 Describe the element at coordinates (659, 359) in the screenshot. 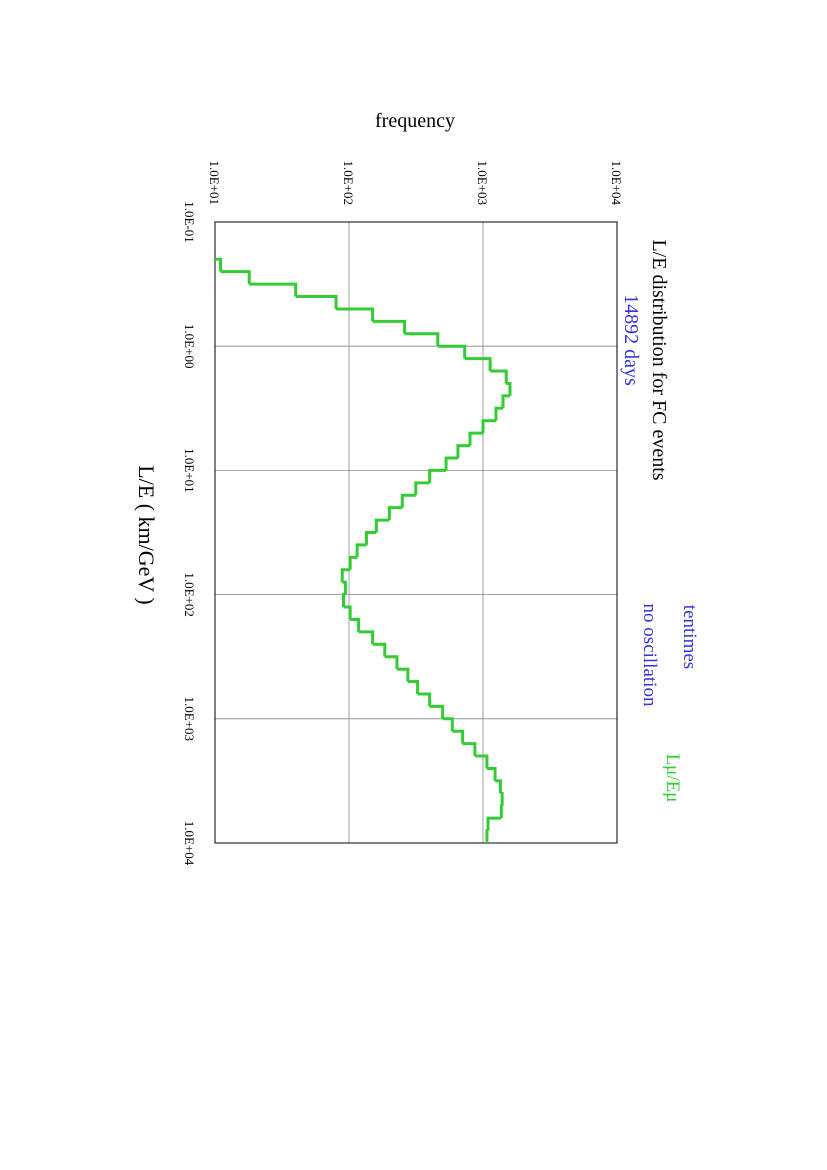

I see `chart-title: L/E distribution for FC events` at that location.